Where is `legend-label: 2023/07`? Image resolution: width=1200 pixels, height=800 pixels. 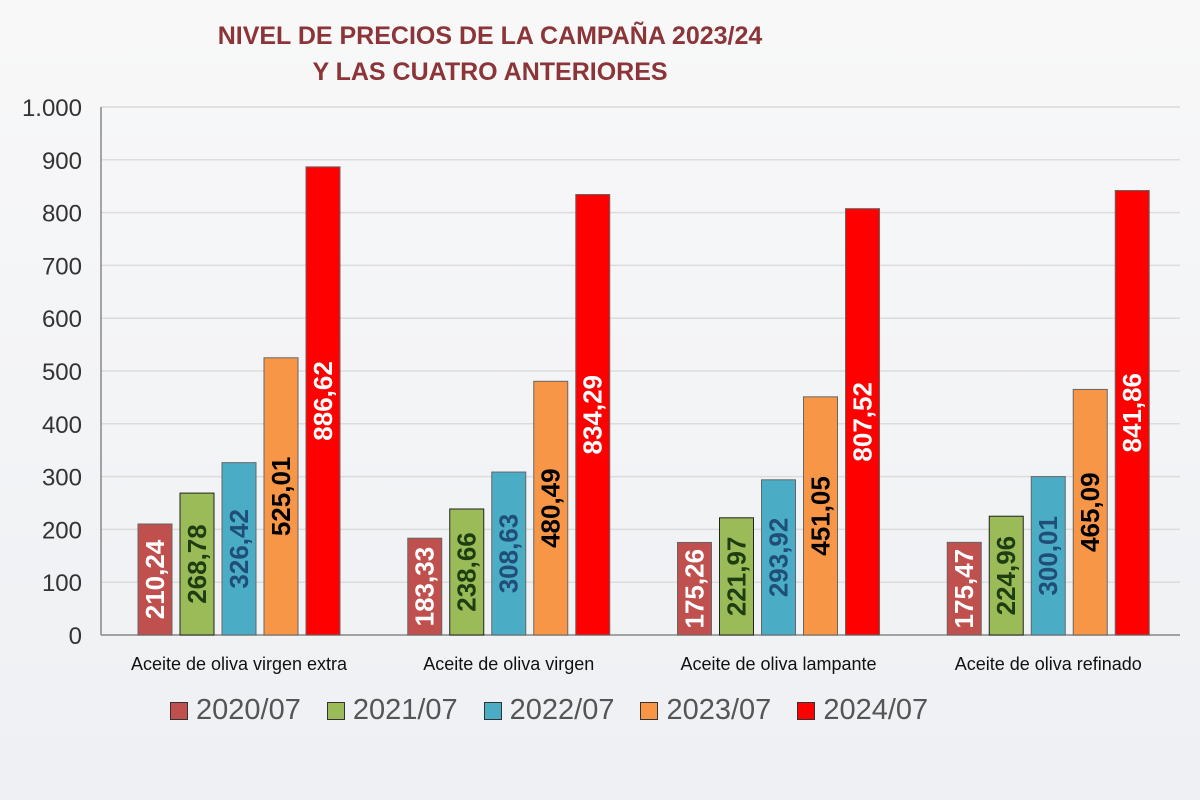
legend-label: 2023/07 is located at coordinates (719, 710).